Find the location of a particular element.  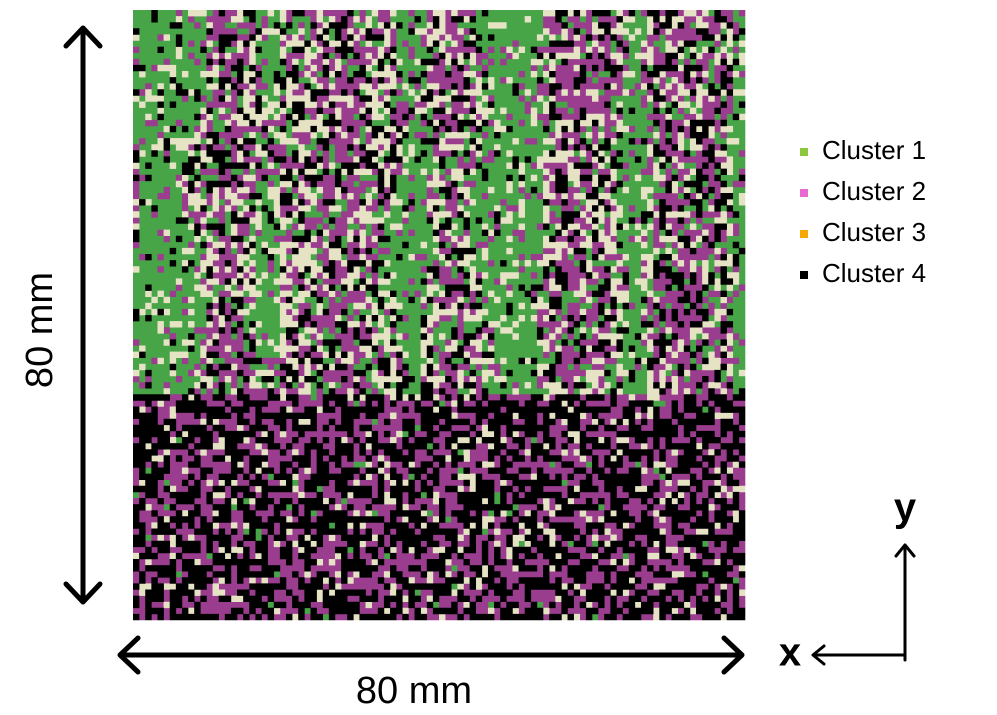

legend: Cluster 1 Cluster 2 Cluster 3 Cluster 4 is located at coordinates (863, 211).